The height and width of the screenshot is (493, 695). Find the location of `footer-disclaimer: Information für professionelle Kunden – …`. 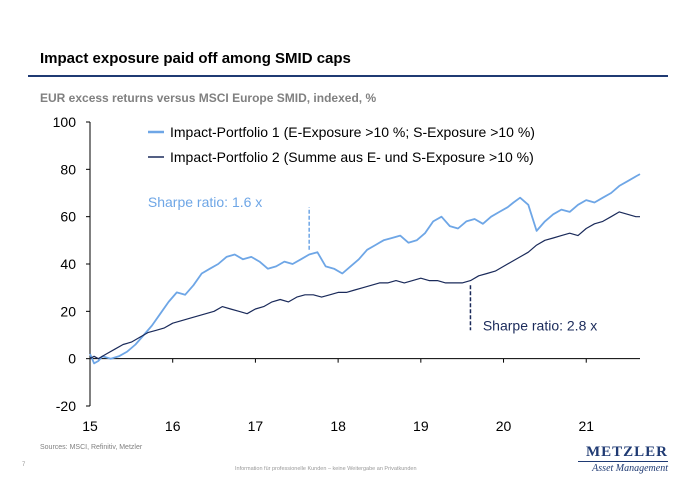

footer-disclaimer: Information für professionelle Kunden – … is located at coordinates (326, 469).